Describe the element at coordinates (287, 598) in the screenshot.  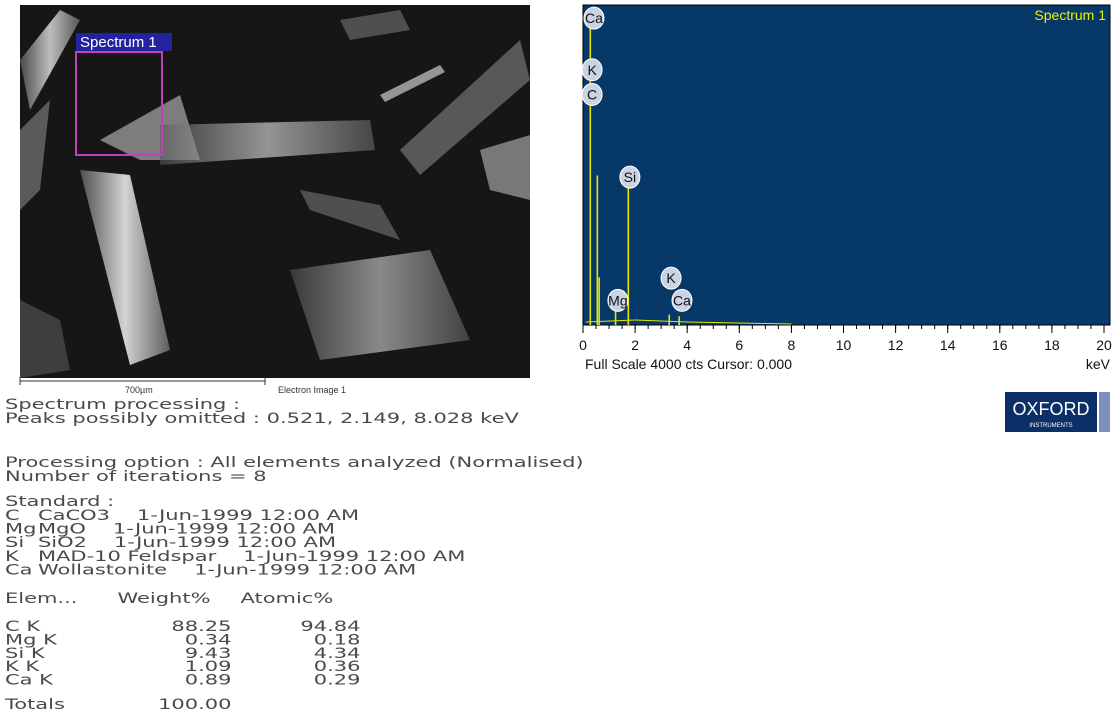
I see `column-header: Atomic%` at that location.